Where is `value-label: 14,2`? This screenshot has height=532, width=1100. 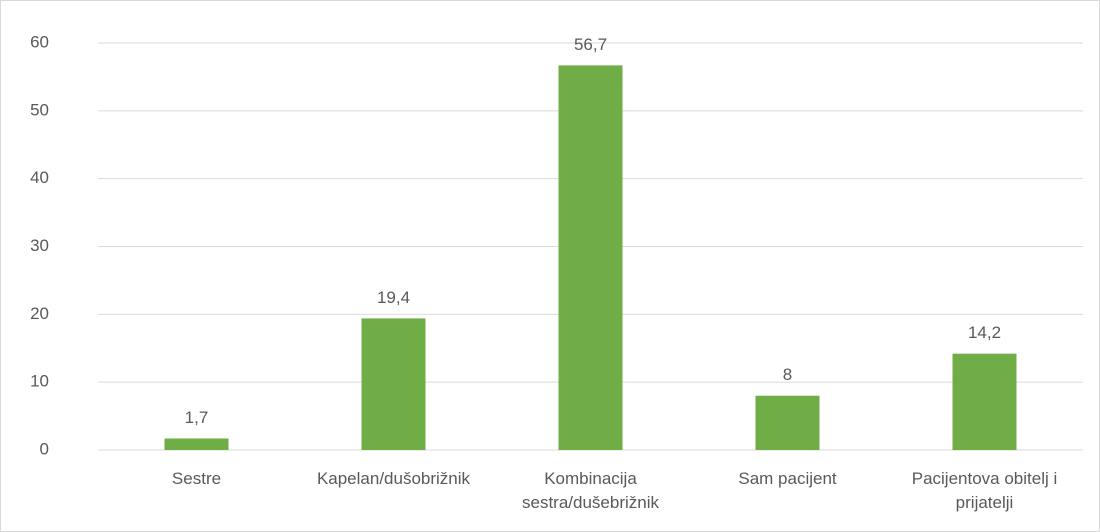
value-label: 14,2 is located at coordinates (984, 332).